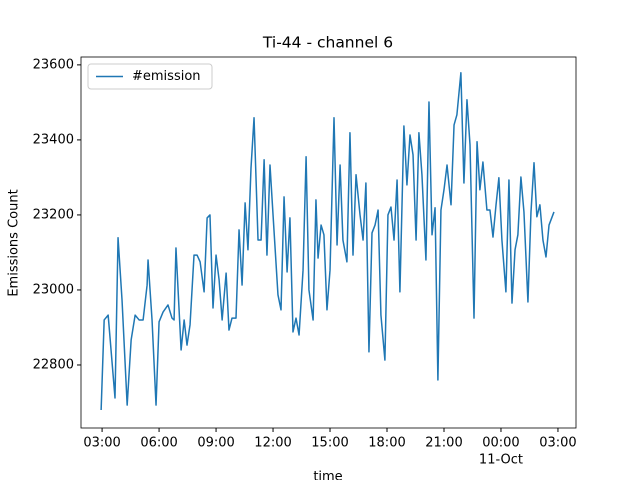 The width and height of the screenshot is (640, 480). Describe the element at coordinates (500, 443) in the screenshot. I see `x-tick-label: 00:00` at that location.